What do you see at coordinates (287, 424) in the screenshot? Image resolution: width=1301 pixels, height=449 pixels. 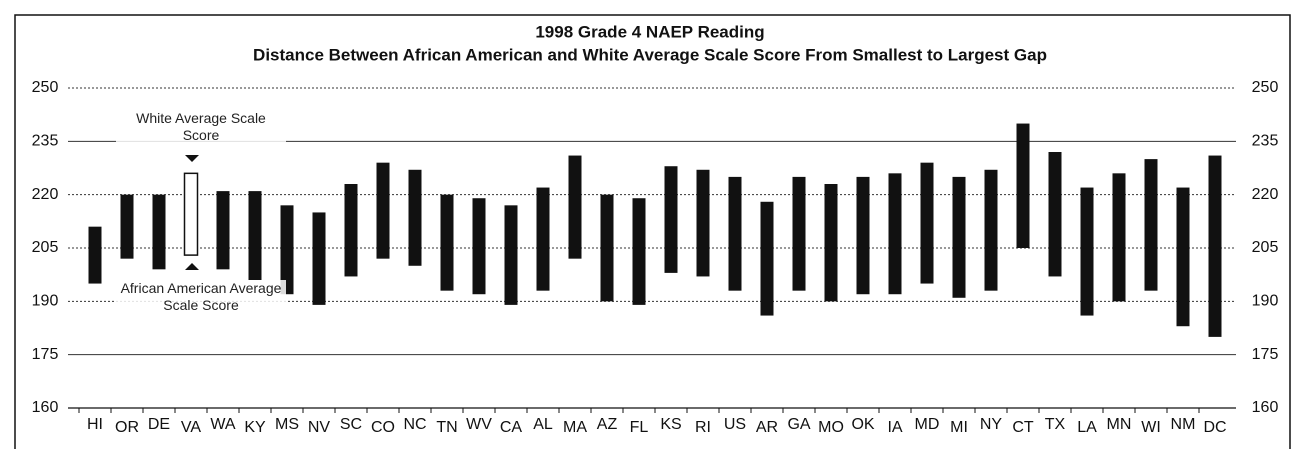 I see `x-tick-label: MS` at bounding box center [287, 424].